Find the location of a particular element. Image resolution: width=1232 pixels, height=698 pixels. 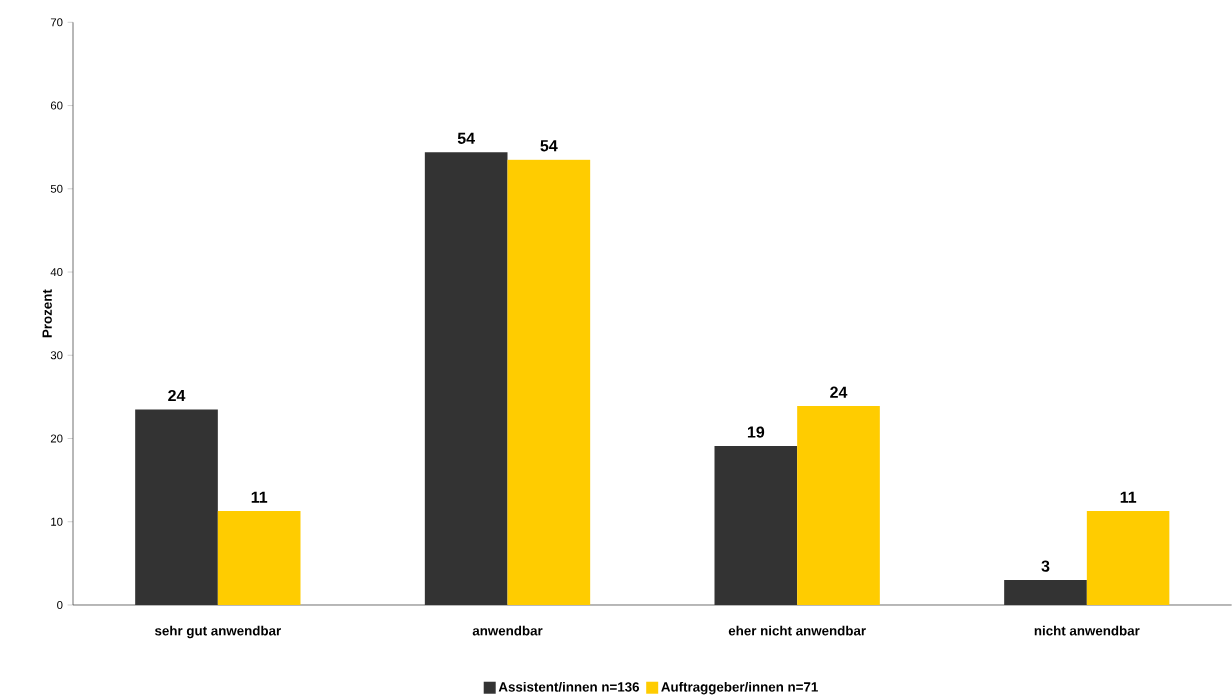

x-tick-label: sehr gut anwendbar is located at coordinates (217, 632).